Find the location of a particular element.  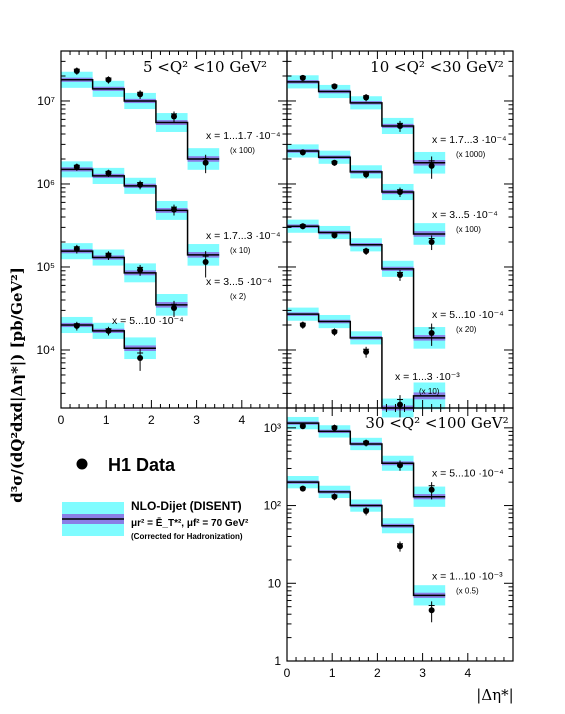

y-tick-label: 10³ is located at coordinates (272, 428).